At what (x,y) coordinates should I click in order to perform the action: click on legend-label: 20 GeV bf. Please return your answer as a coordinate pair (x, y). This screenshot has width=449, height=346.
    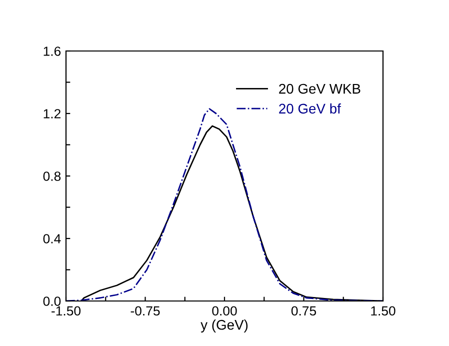
    Looking at the image, I should click on (310, 108).